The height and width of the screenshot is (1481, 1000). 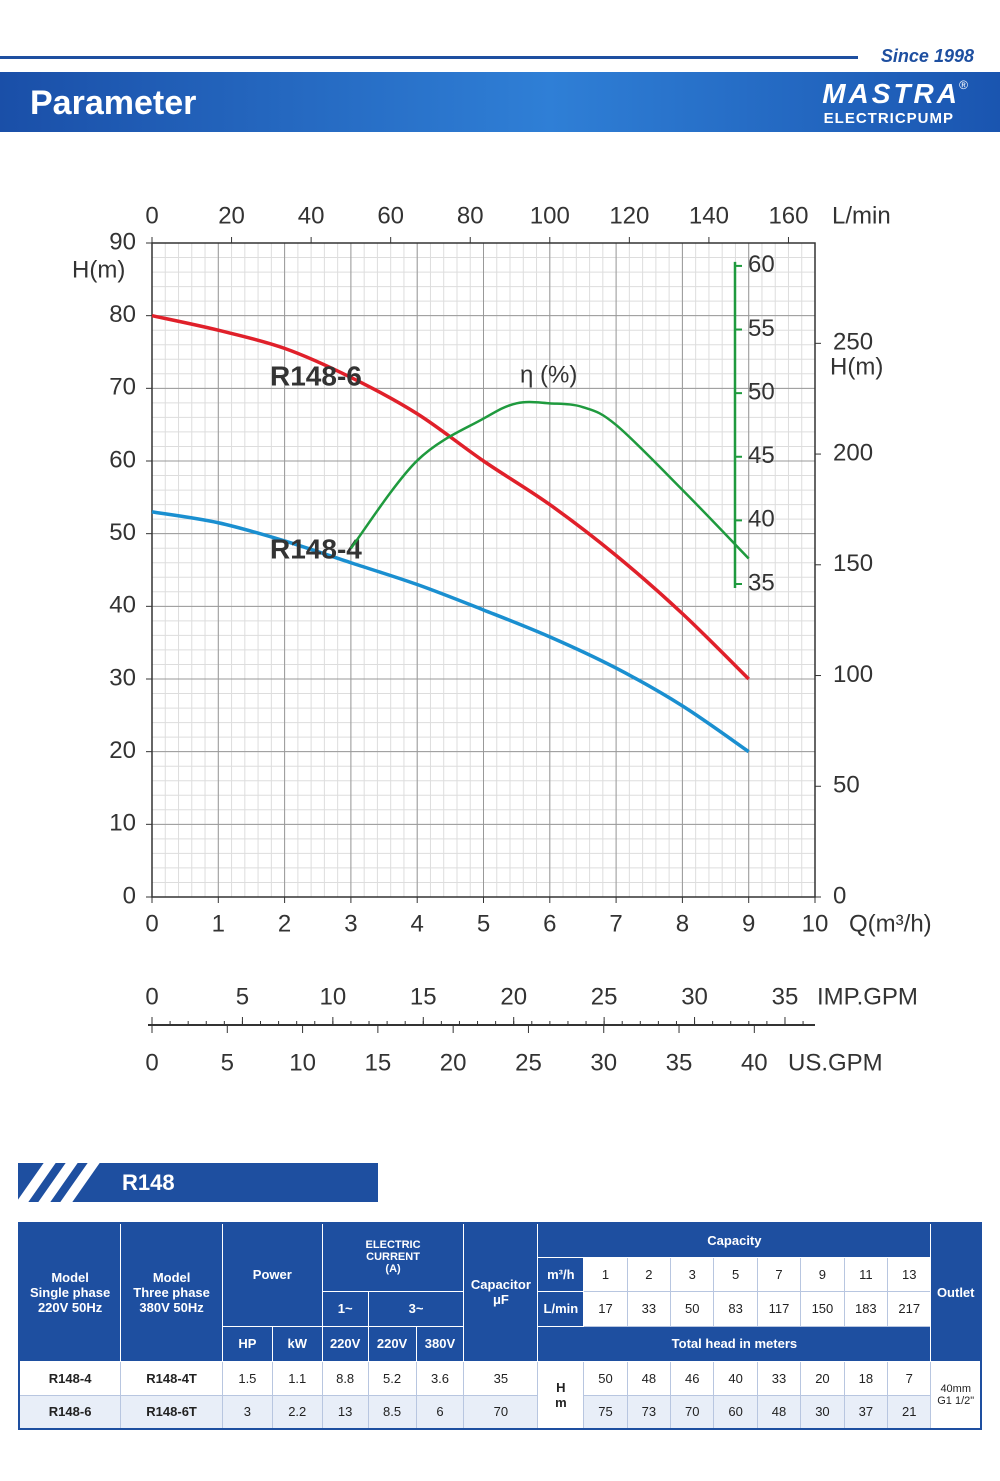 What do you see at coordinates (98, 269) in the screenshot?
I see `y-axis-label: H(m)` at bounding box center [98, 269].